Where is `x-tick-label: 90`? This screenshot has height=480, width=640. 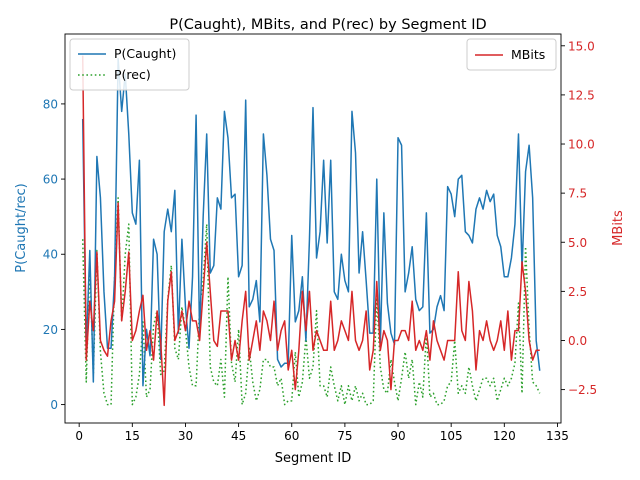 x-tick-label: 90 is located at coordinates (397, 436).